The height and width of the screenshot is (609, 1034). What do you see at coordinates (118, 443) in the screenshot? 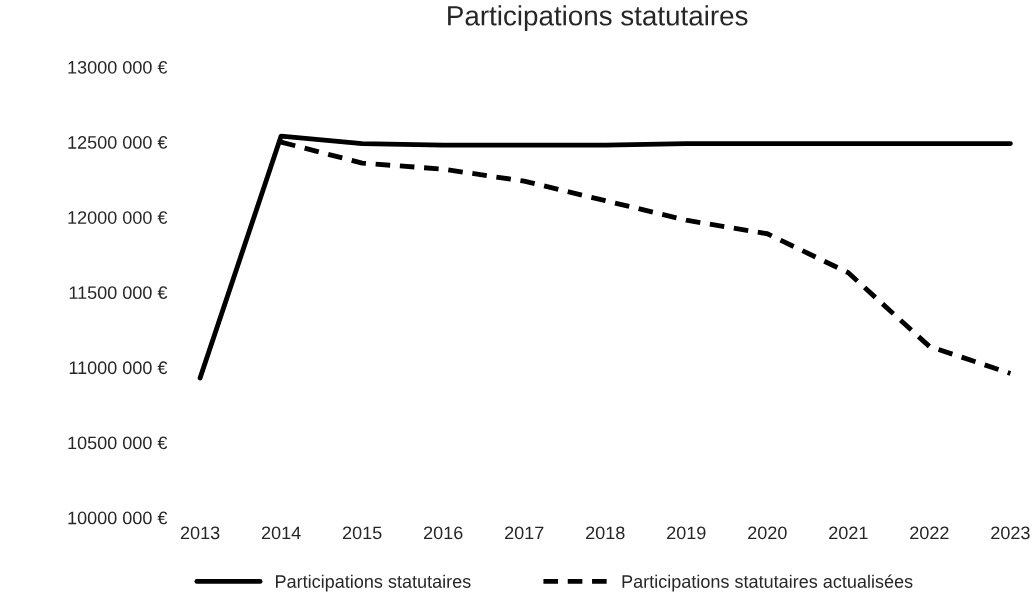
I see `y-tick-label: 10500 000 €` at bounding box center [118, 443].